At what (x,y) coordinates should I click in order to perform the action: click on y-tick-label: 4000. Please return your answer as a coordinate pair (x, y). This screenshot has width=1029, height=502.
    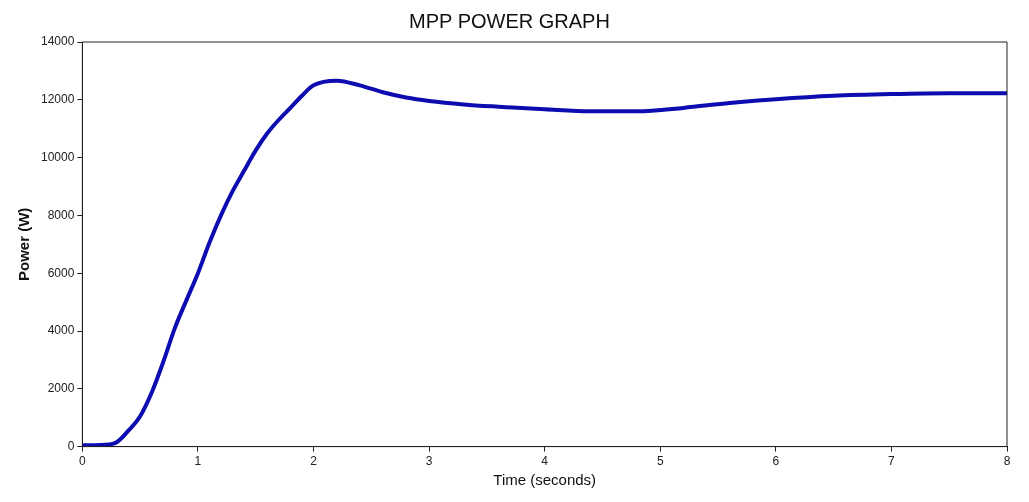
    Looking at the image, I should click on (61, 330).